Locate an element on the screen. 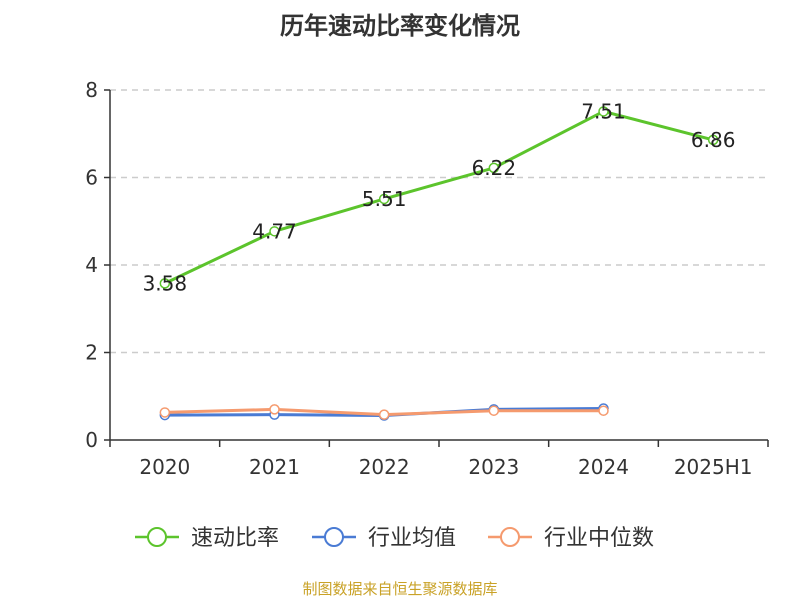 The height and width of the screenshot is (600, 800). data-label: 4.77 is located at coordinates (274, 231).